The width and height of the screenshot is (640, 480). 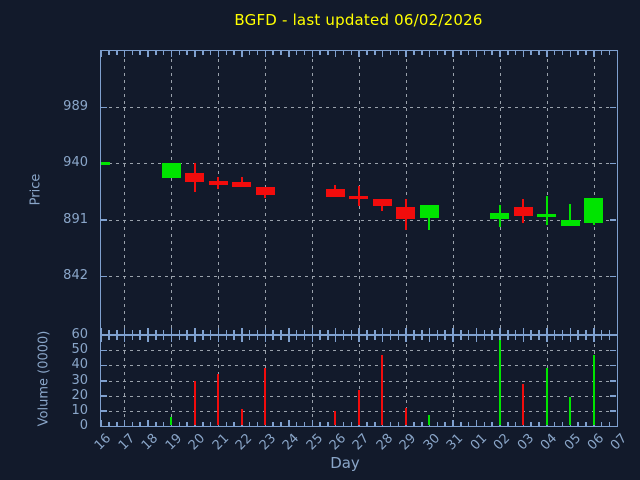 What do you see at coordinates (75, 107) in the screenshot?
I see `price-tick-label: 989` at bounding box center [75, 107].